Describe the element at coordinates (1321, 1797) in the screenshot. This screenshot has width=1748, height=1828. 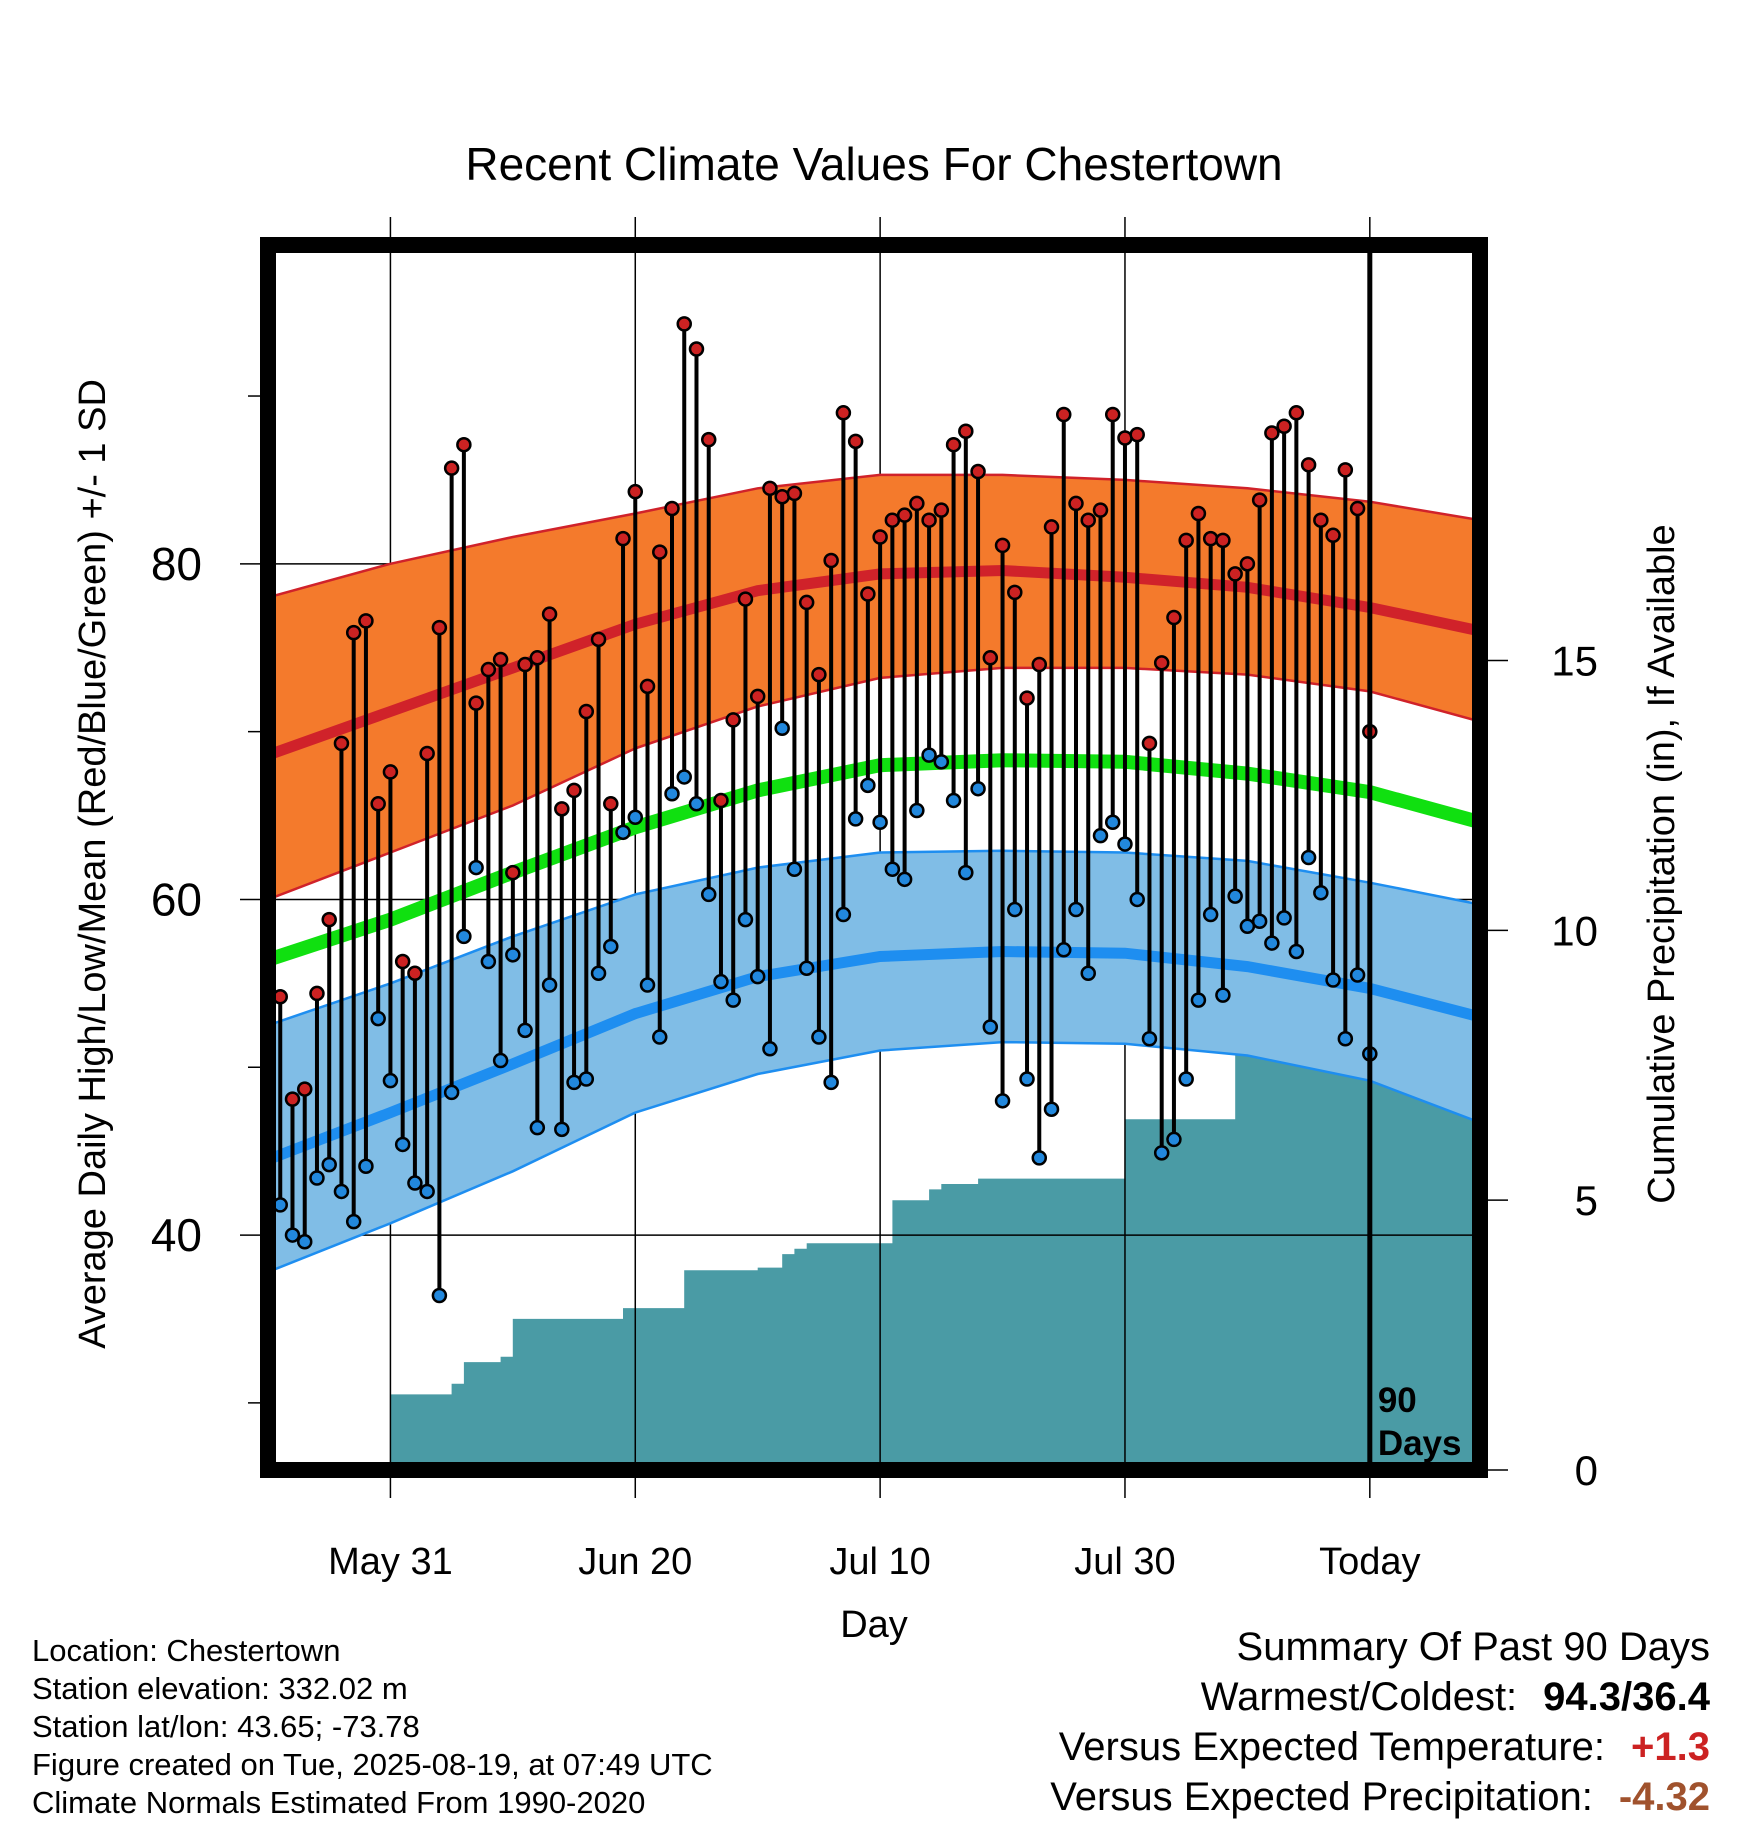
I see `precip-label: Versus Expected Precipitation:` at that location.